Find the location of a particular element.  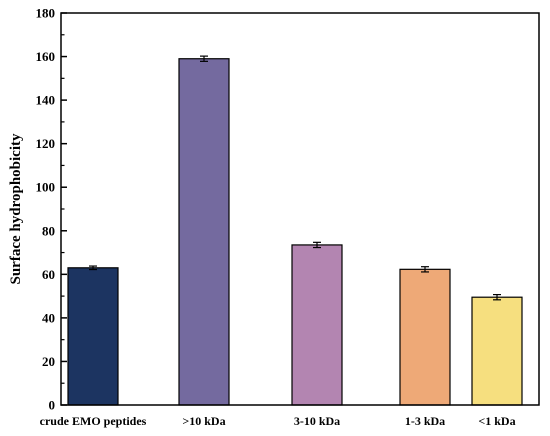

y-tick-label: 100 is located at coordinates (46, 187).